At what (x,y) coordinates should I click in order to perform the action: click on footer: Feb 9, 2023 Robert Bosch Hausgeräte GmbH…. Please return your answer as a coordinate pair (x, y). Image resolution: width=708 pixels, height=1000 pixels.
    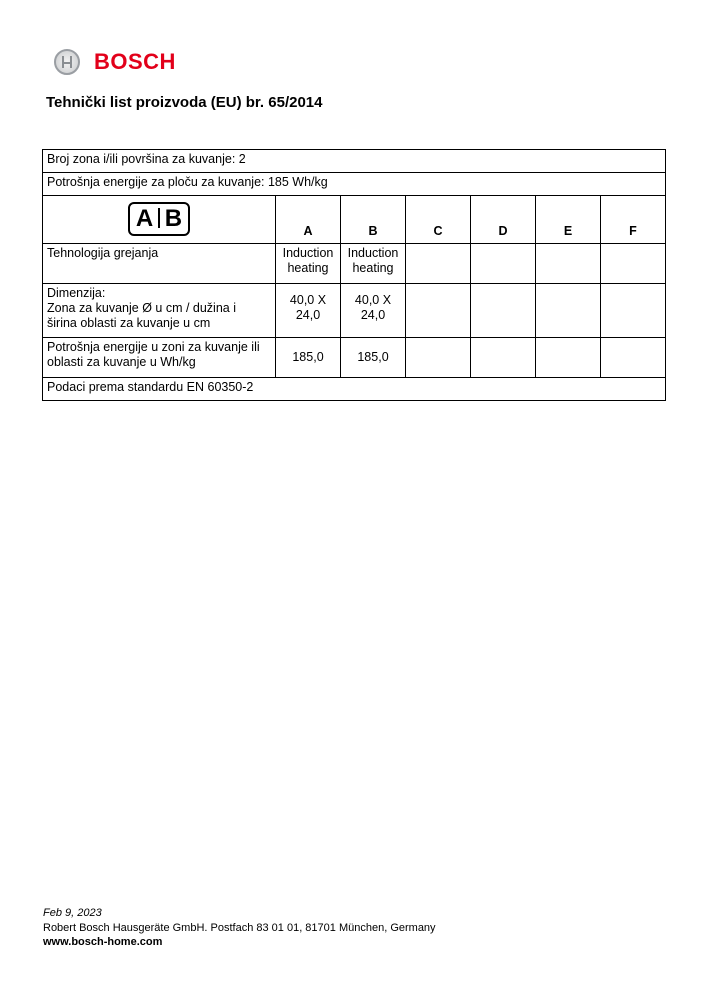
    Looking at the image, I should click on (239, 928).